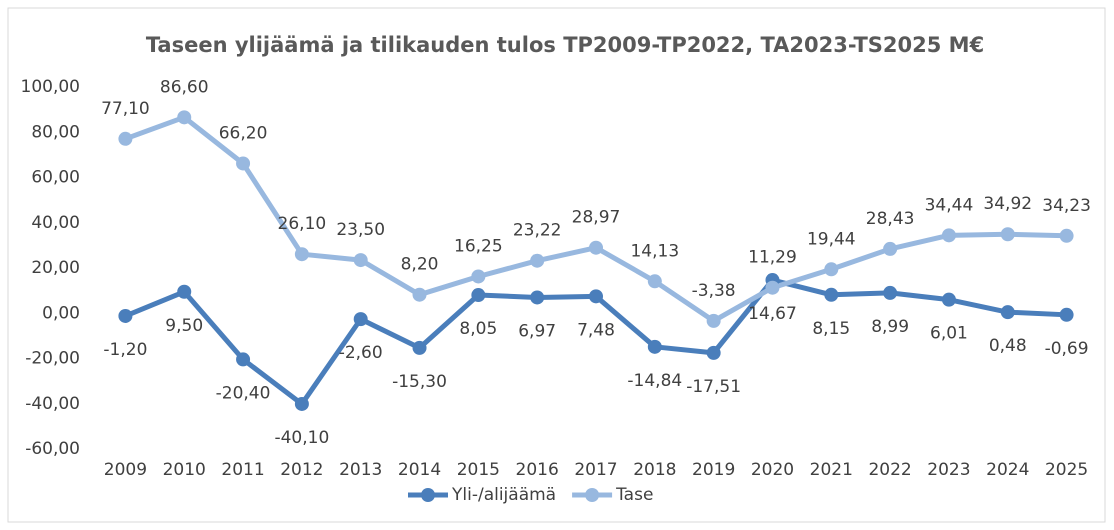 The height and width of the screenshot is (530, 1114). What do you see at coordinates (831, 470) in the screenshot?
I see `x-tick-label: 2021` at bounding box center [831, 470].